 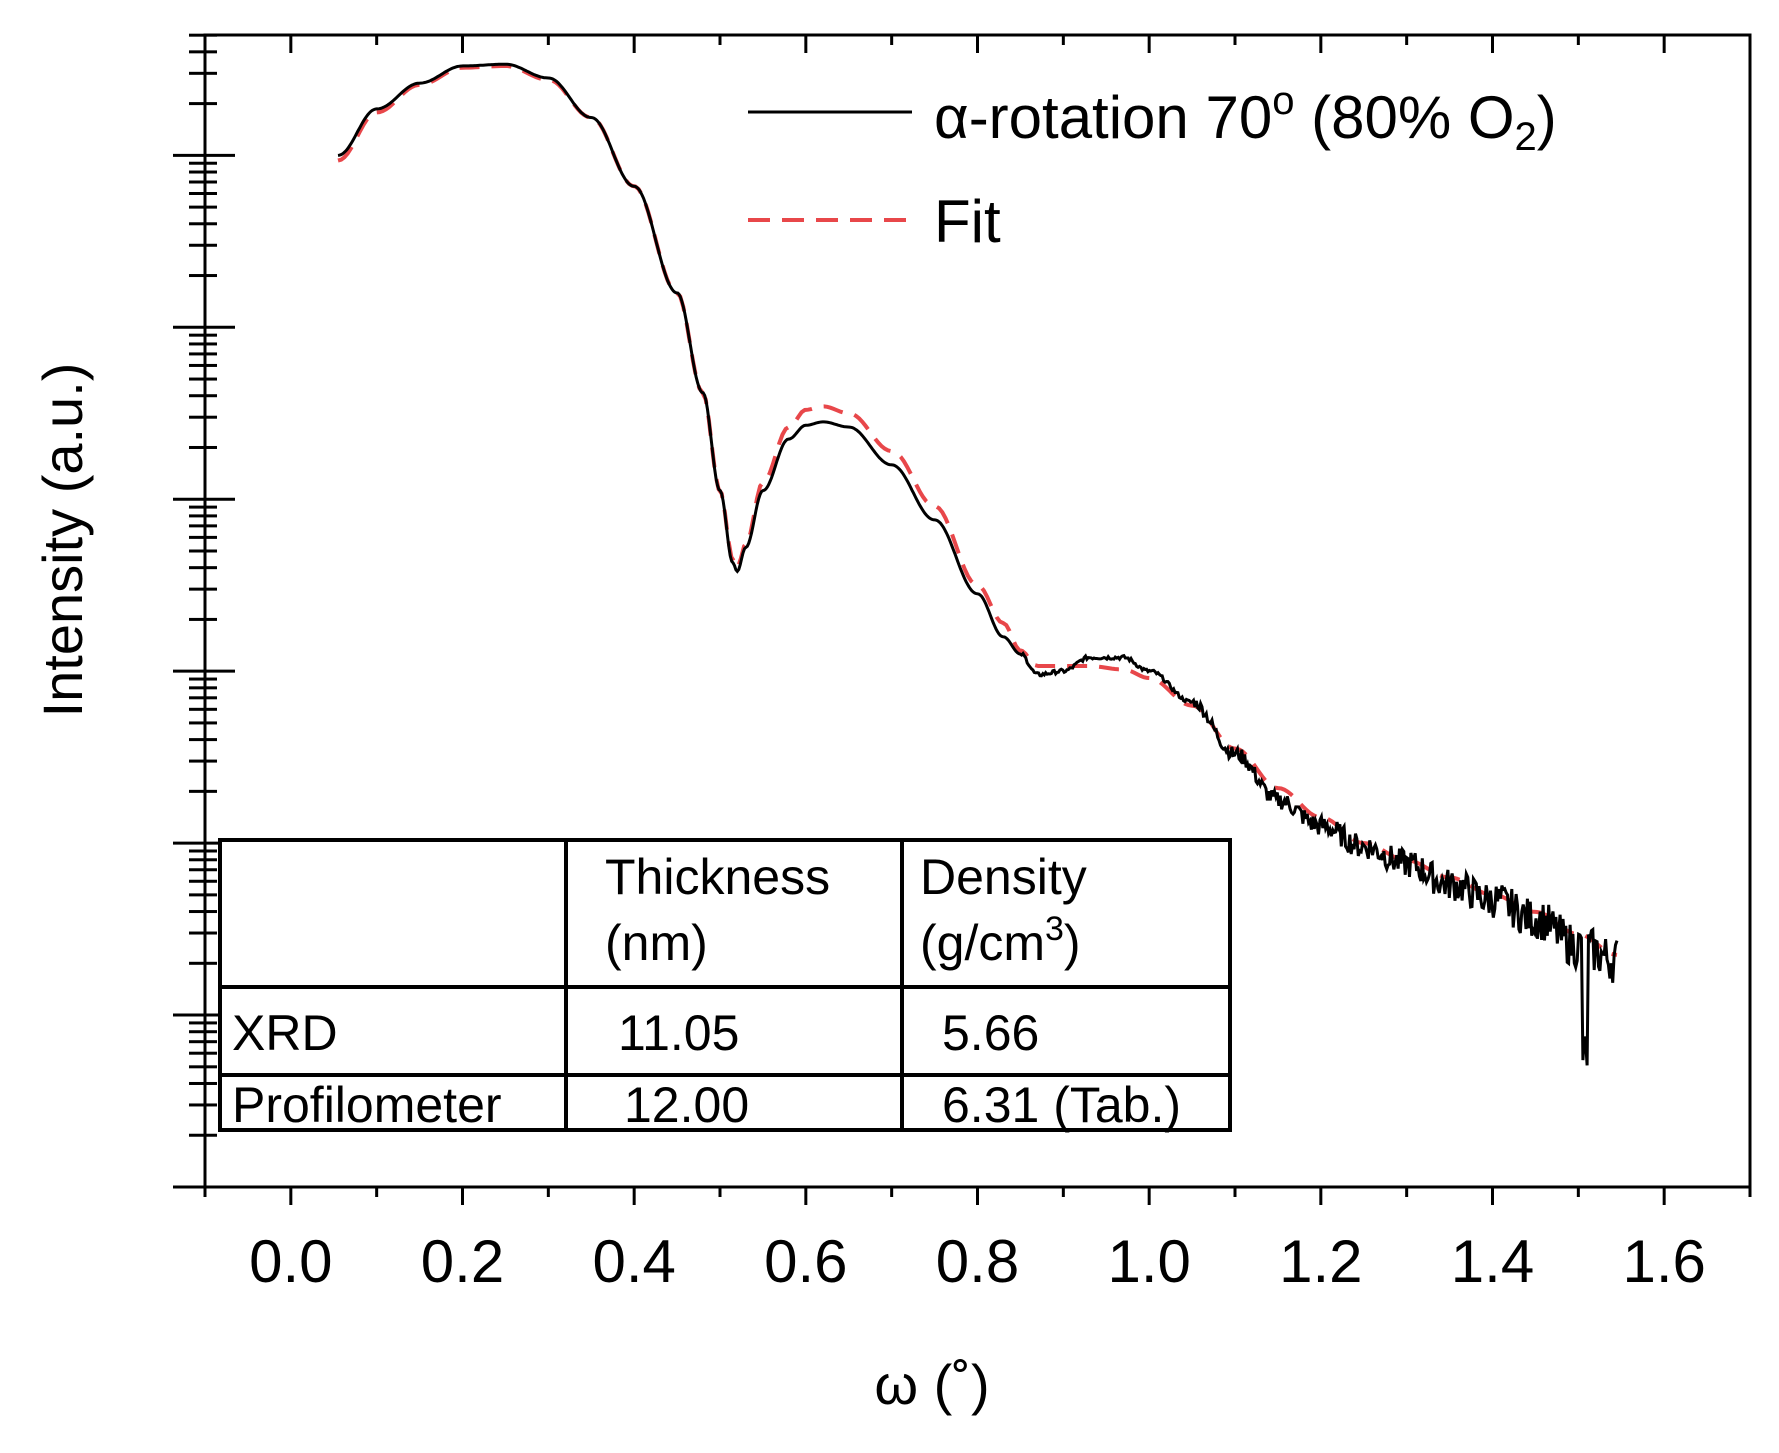 What do you see at coordinates (990, 1033) in the screenshot?
I see `table-cell-density: 5.66` at bounding box center [990, 1033].